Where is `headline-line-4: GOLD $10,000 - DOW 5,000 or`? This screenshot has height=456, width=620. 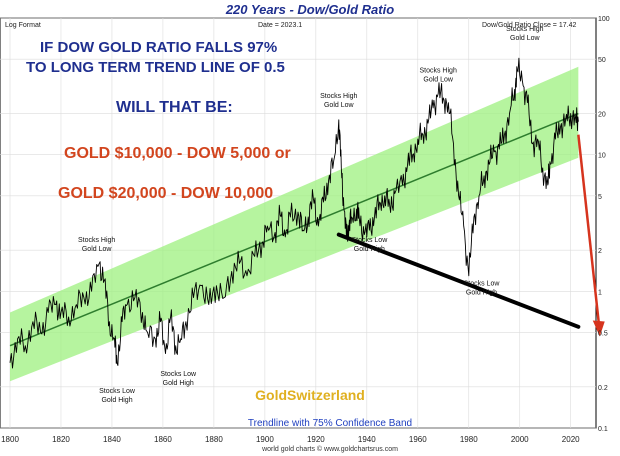 headline-line-4: GOLD $10,000 - DOW 5,000 or is located at coordinates (177, 153).